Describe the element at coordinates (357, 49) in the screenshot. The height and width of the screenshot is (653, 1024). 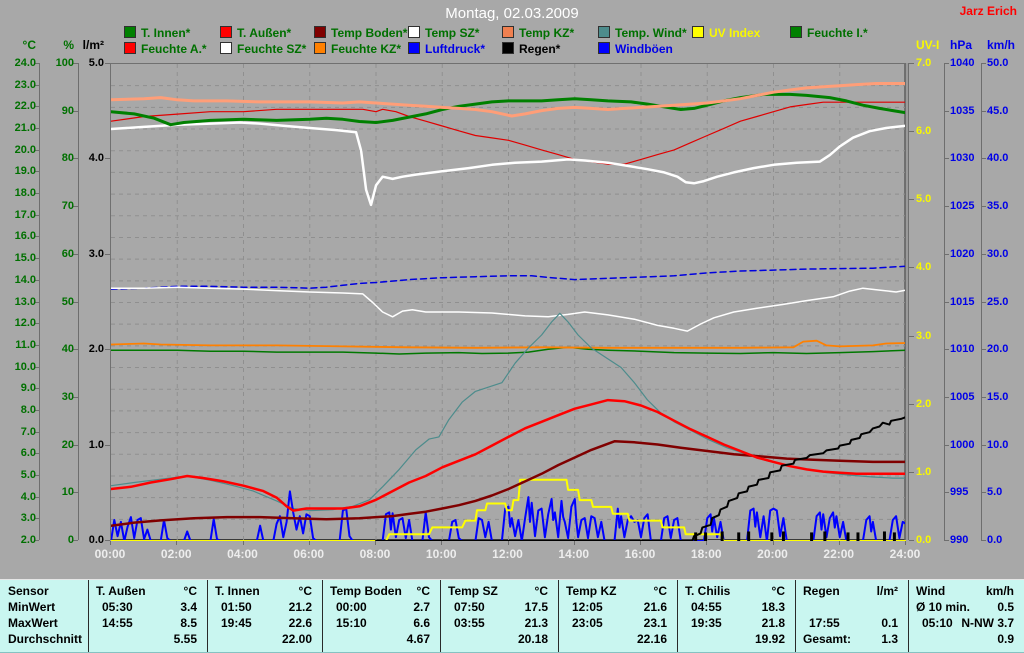
I see `legend-item-feuchte_kz: Feuchte KZ*` at that location.